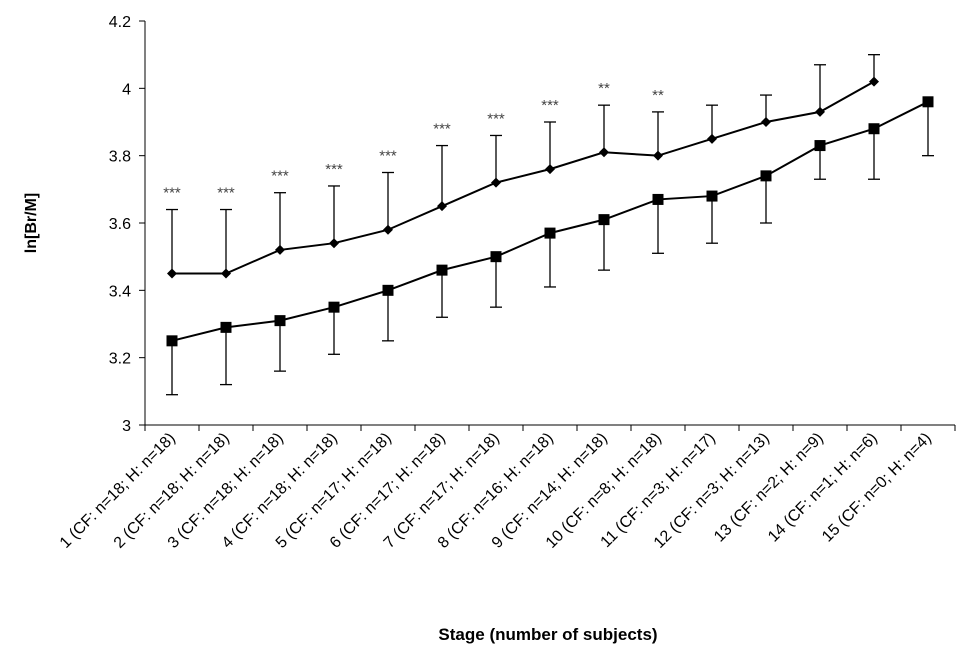 This screenshot has width=959, height=656. What do you see at coordinates (120, 157) in the screenshot?
I see `y-tick-label: 3.8` at bounding box center [120, 157].